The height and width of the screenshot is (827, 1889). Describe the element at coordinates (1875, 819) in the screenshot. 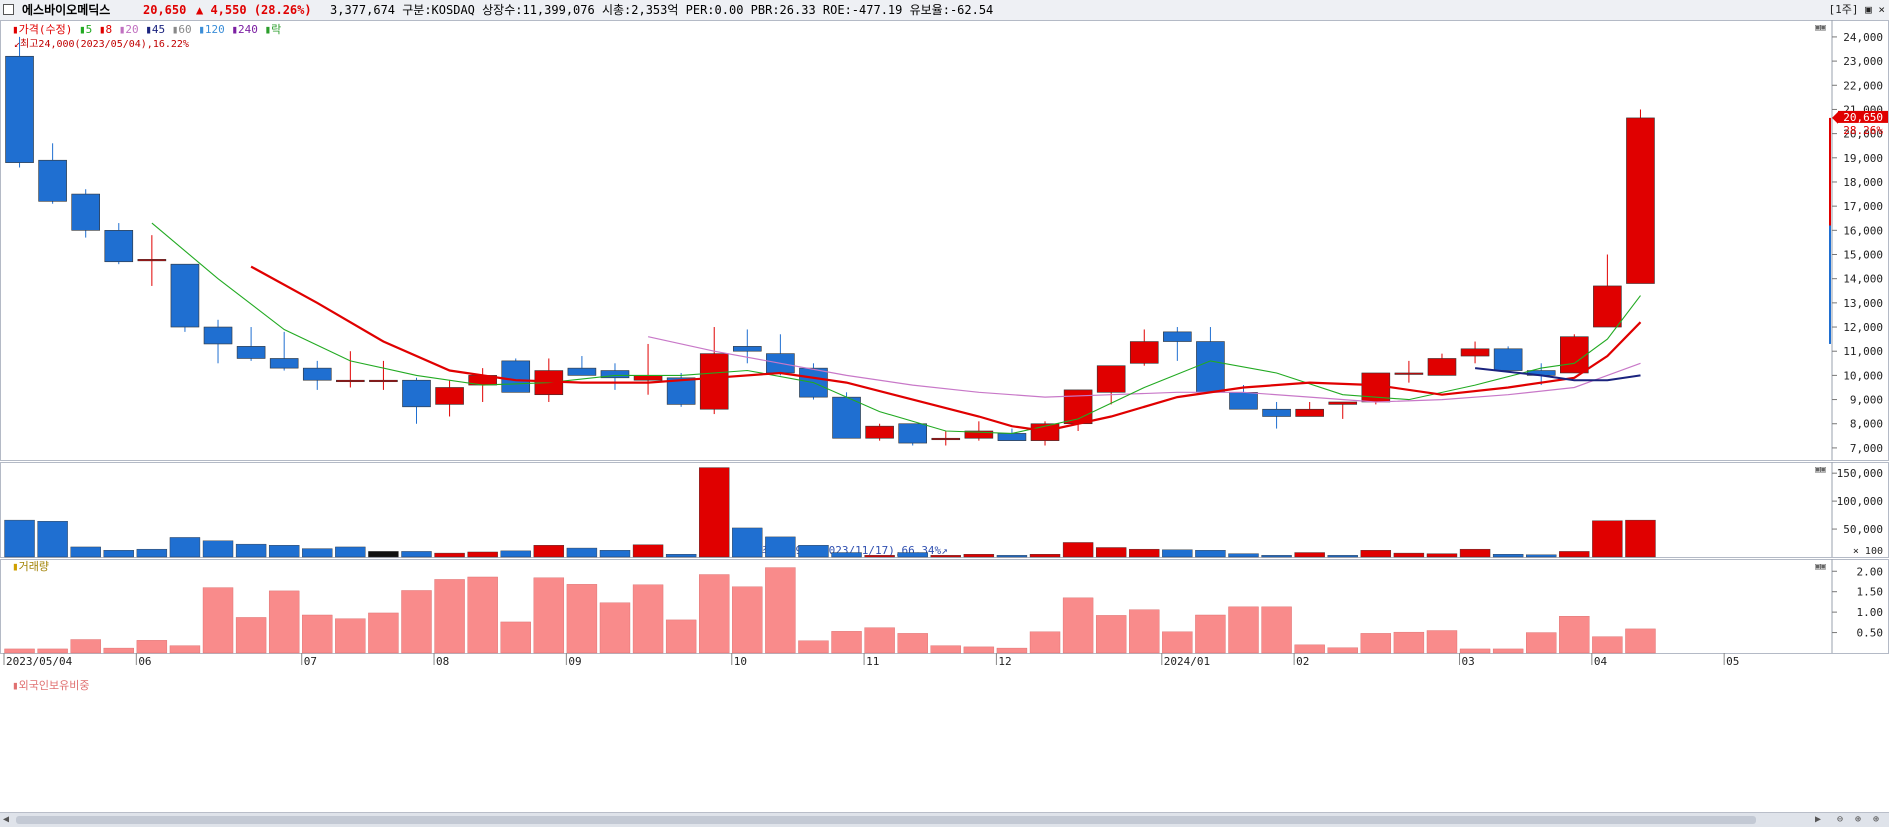

I see `zoom-in-icon: ⊕` at that location.